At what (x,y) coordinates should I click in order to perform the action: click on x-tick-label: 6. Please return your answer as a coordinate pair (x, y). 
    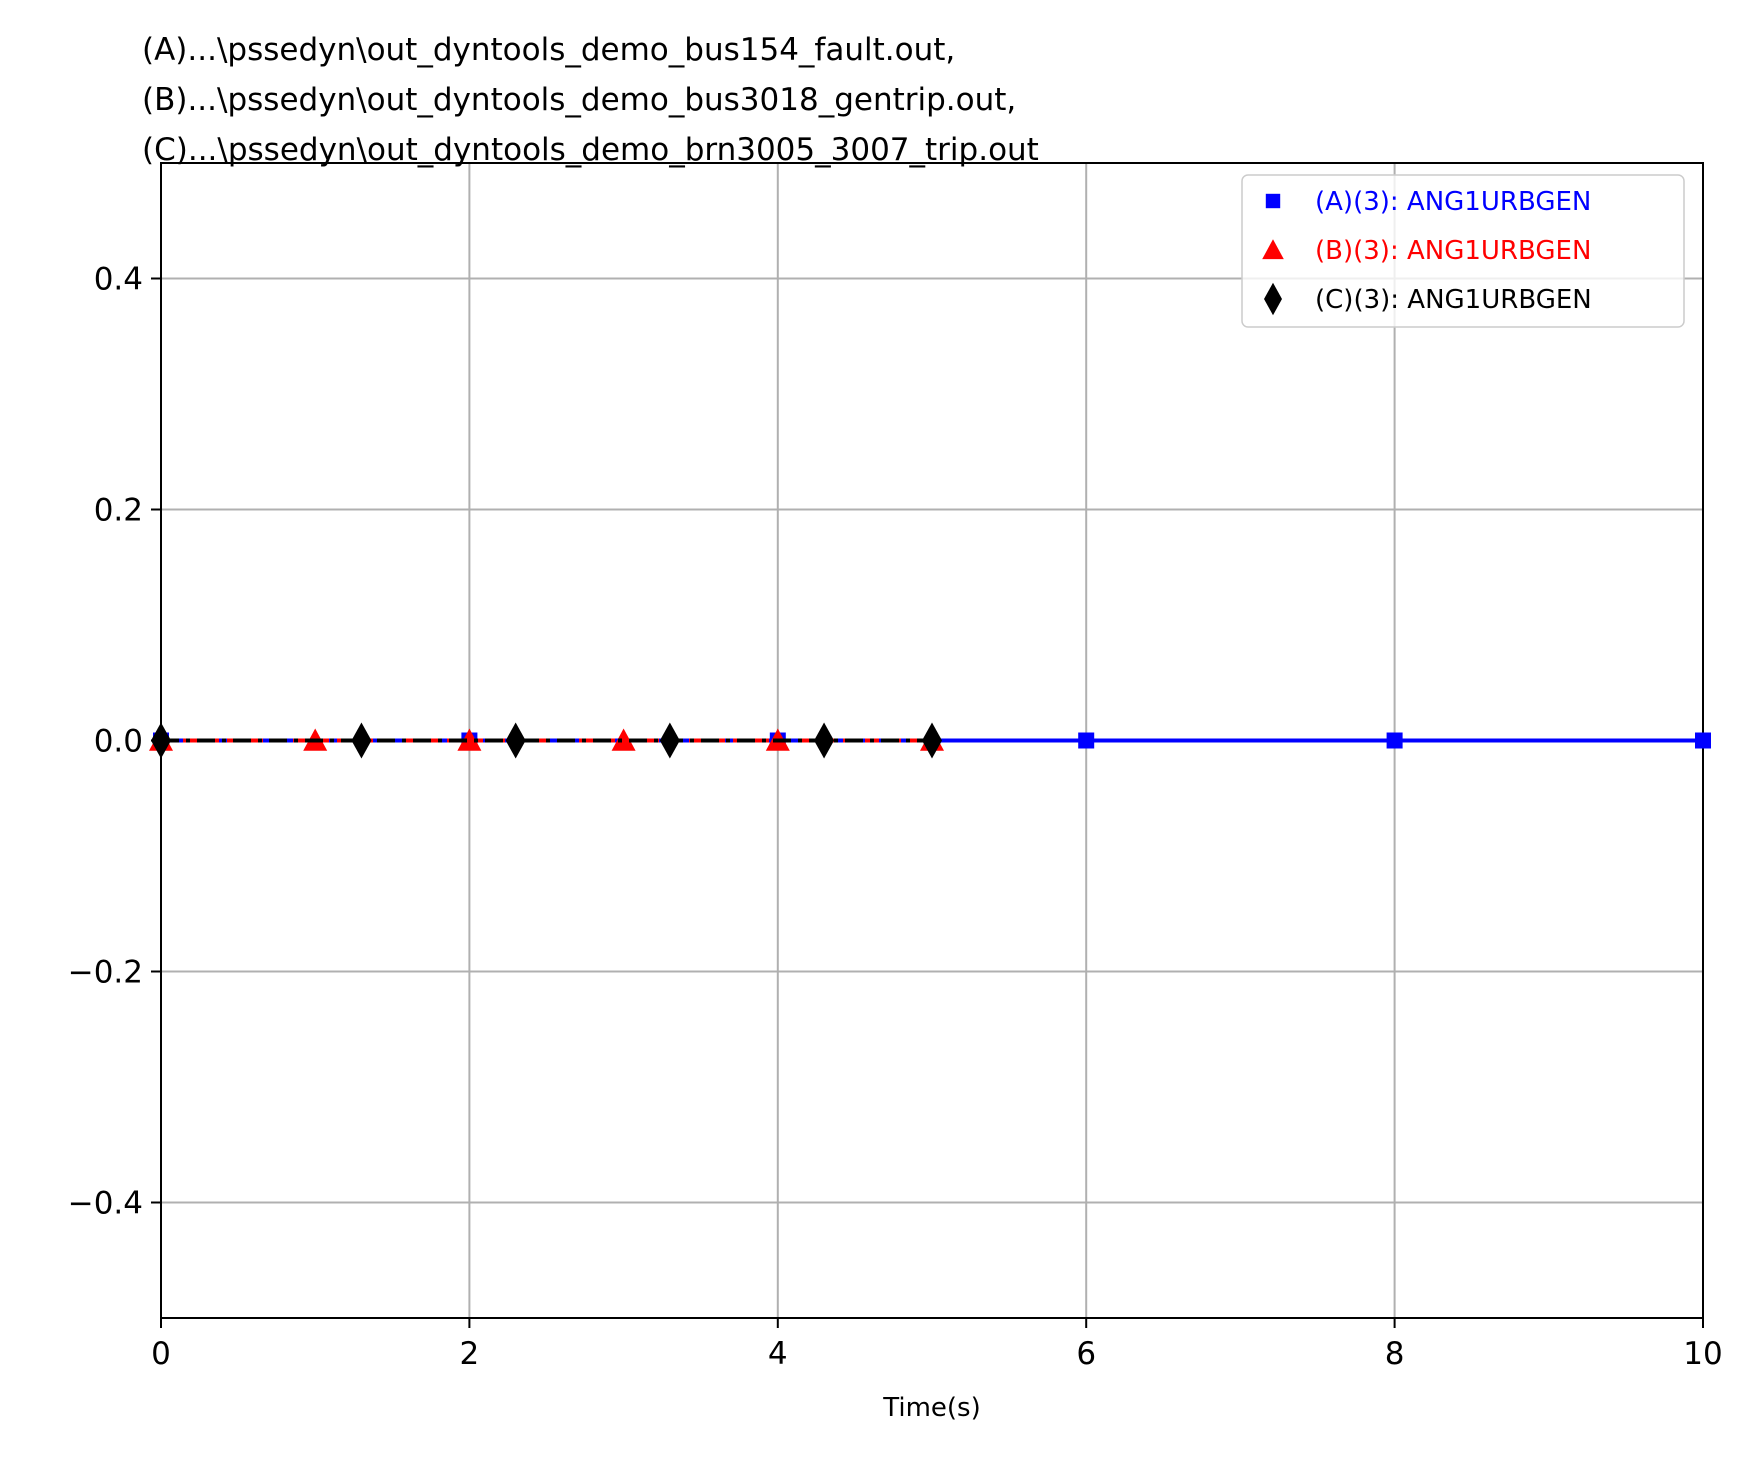
    Looking at the image, I should click on (1086, 1354).